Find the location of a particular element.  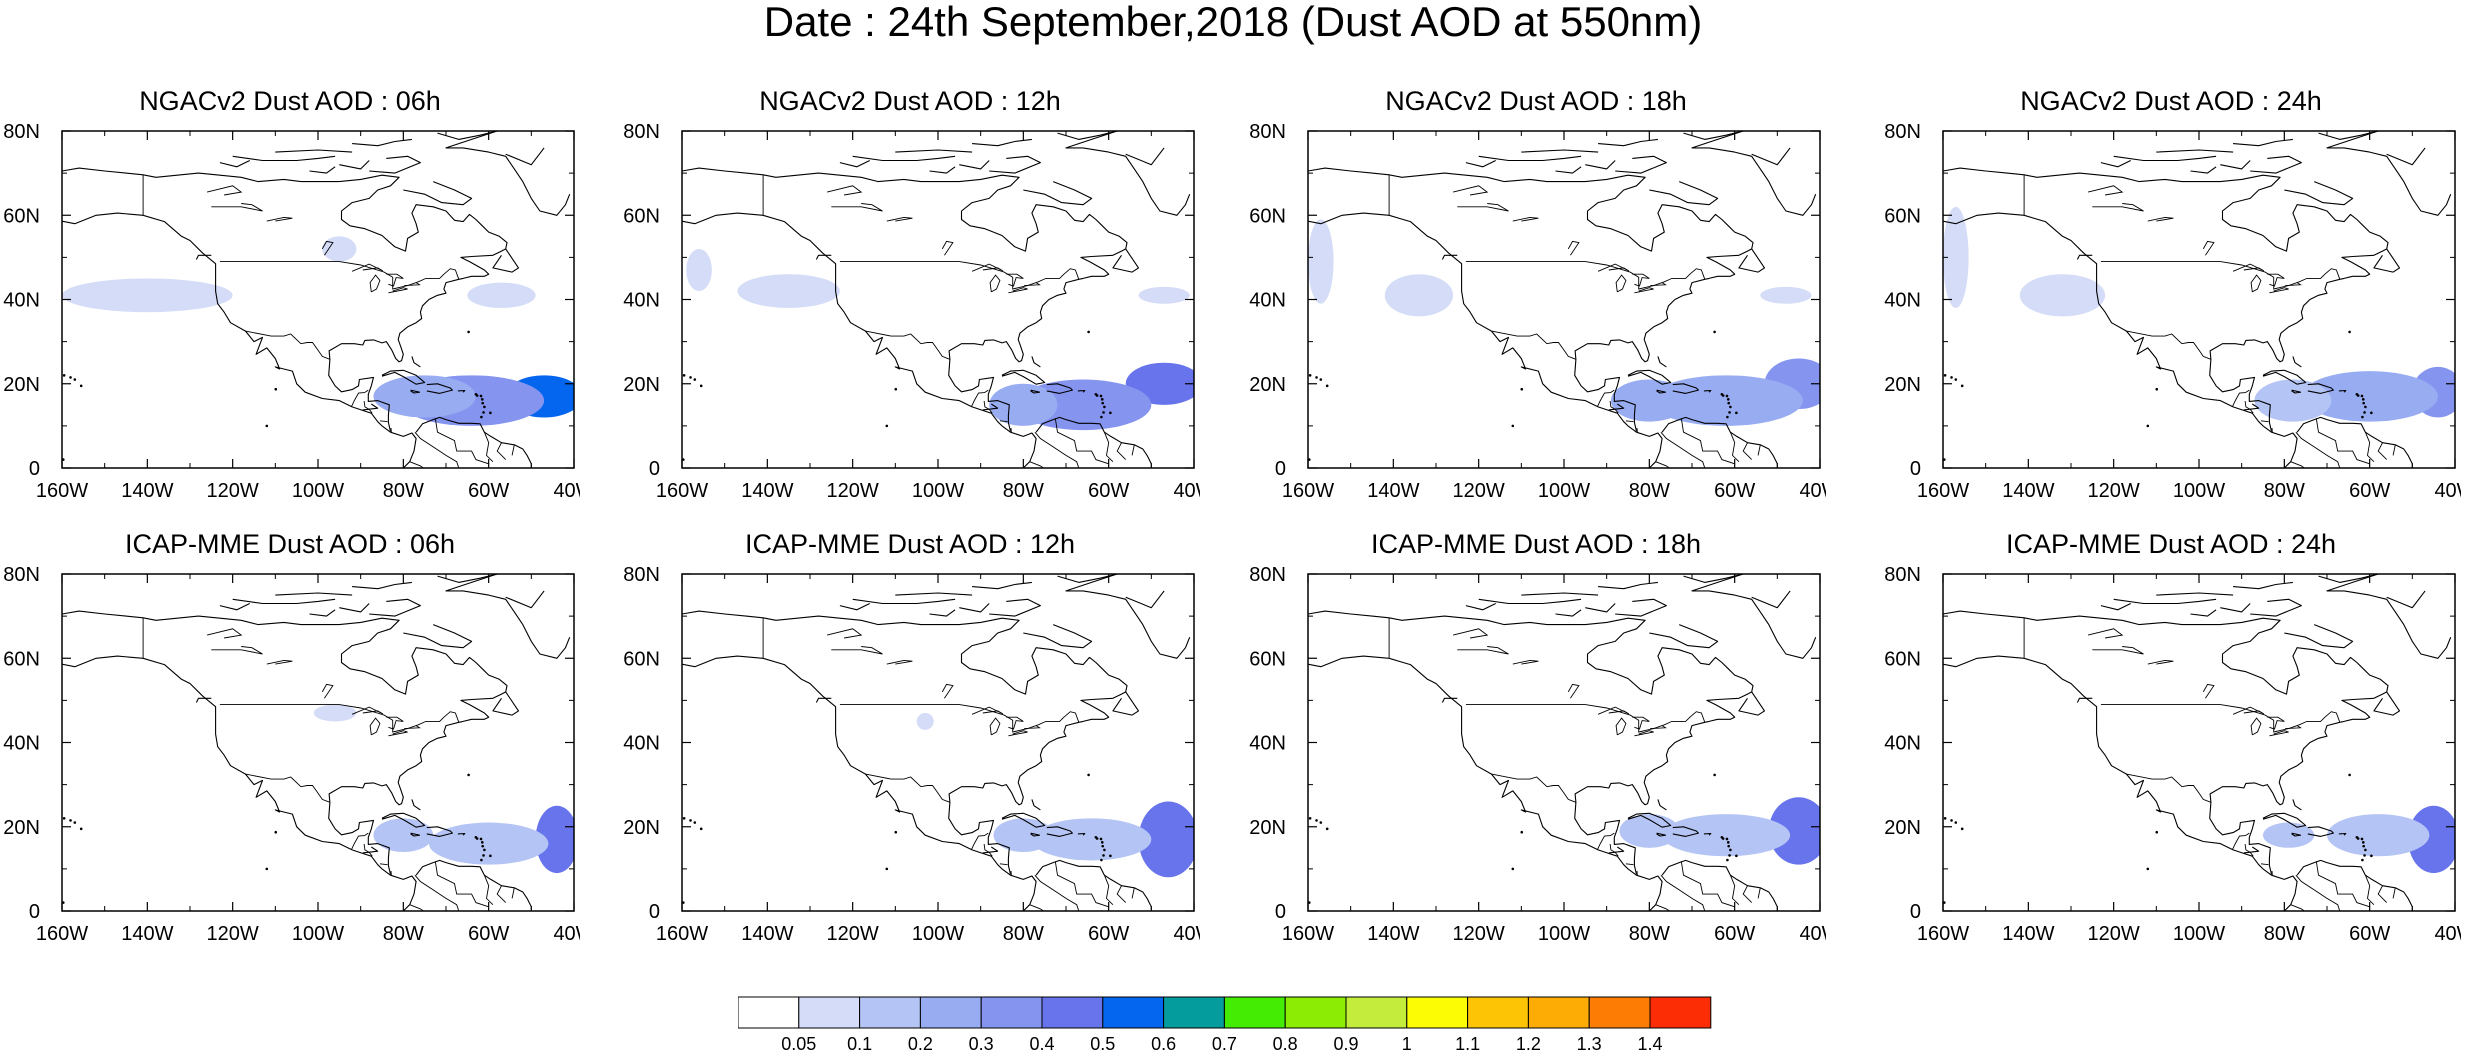

y-tick-label: 40N is located at coordinates (1902, 744).